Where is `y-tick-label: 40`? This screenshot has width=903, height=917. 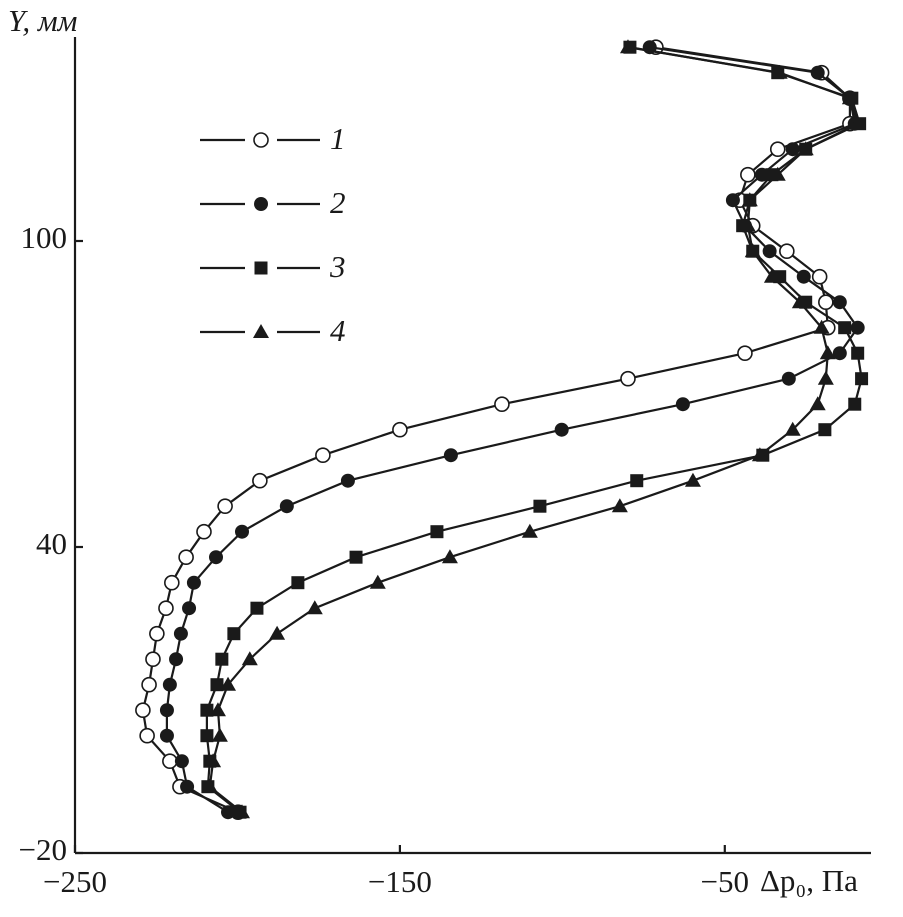
y-tick-label: 40 is located at coordinates (51, 543).